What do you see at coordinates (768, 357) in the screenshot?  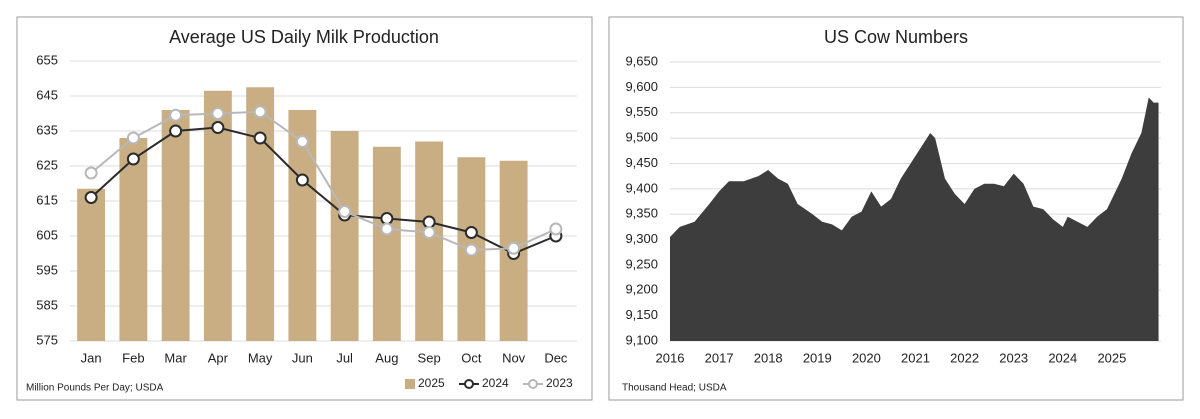 I see `x-tick-label: 2018` at bounding box center [768, 357].